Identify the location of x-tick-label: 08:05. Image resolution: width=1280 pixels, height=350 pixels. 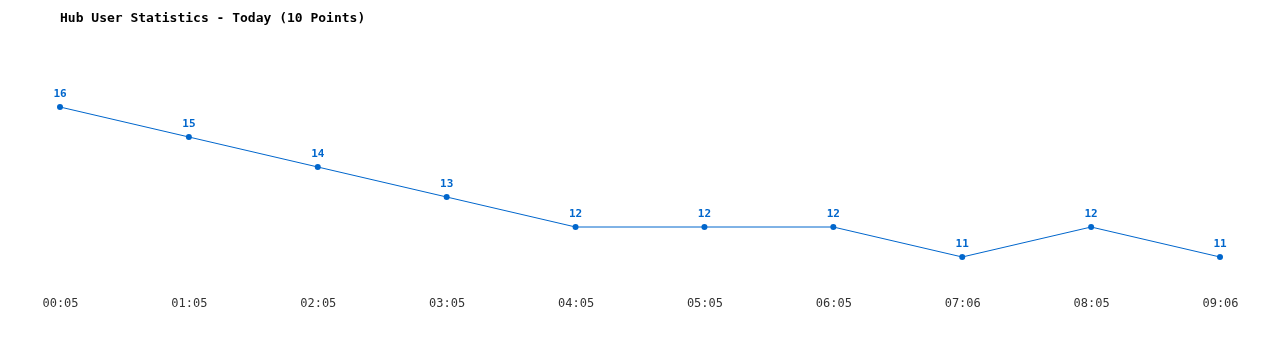
(1091, 302).